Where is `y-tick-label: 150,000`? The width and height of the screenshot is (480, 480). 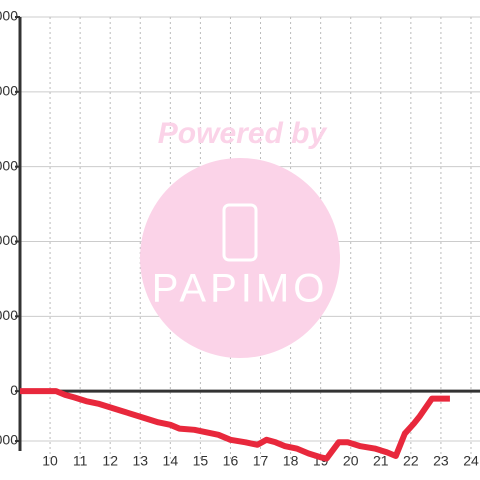
y-tick-label: 150,000 is located at coordinates (9, 16).